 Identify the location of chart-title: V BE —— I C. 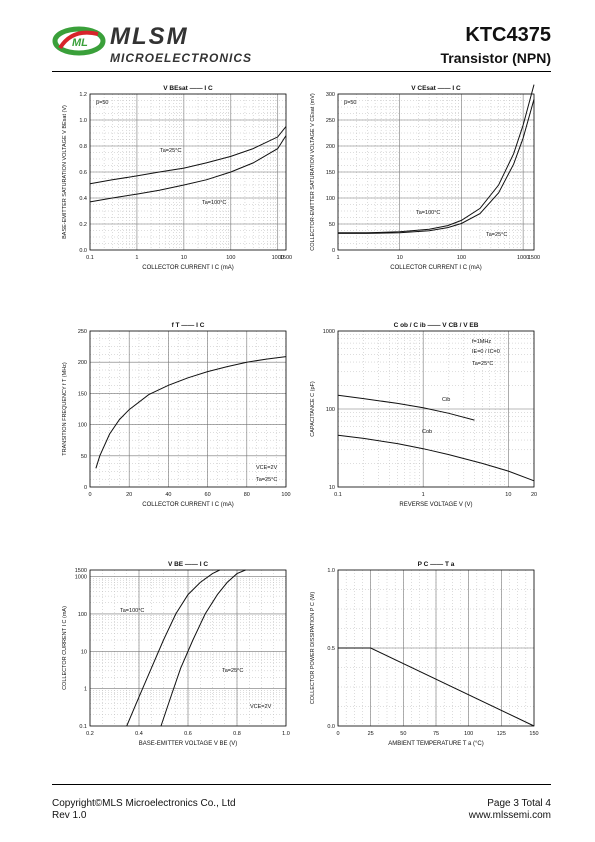
(188, 564).